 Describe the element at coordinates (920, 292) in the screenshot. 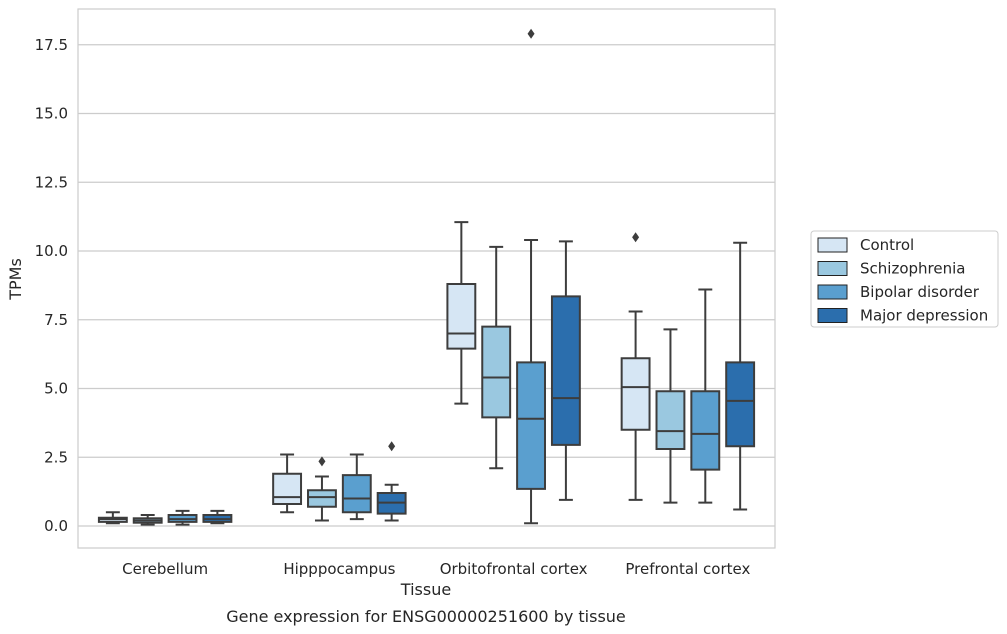

I see `legend-label: Bipolar disorder` at that location.